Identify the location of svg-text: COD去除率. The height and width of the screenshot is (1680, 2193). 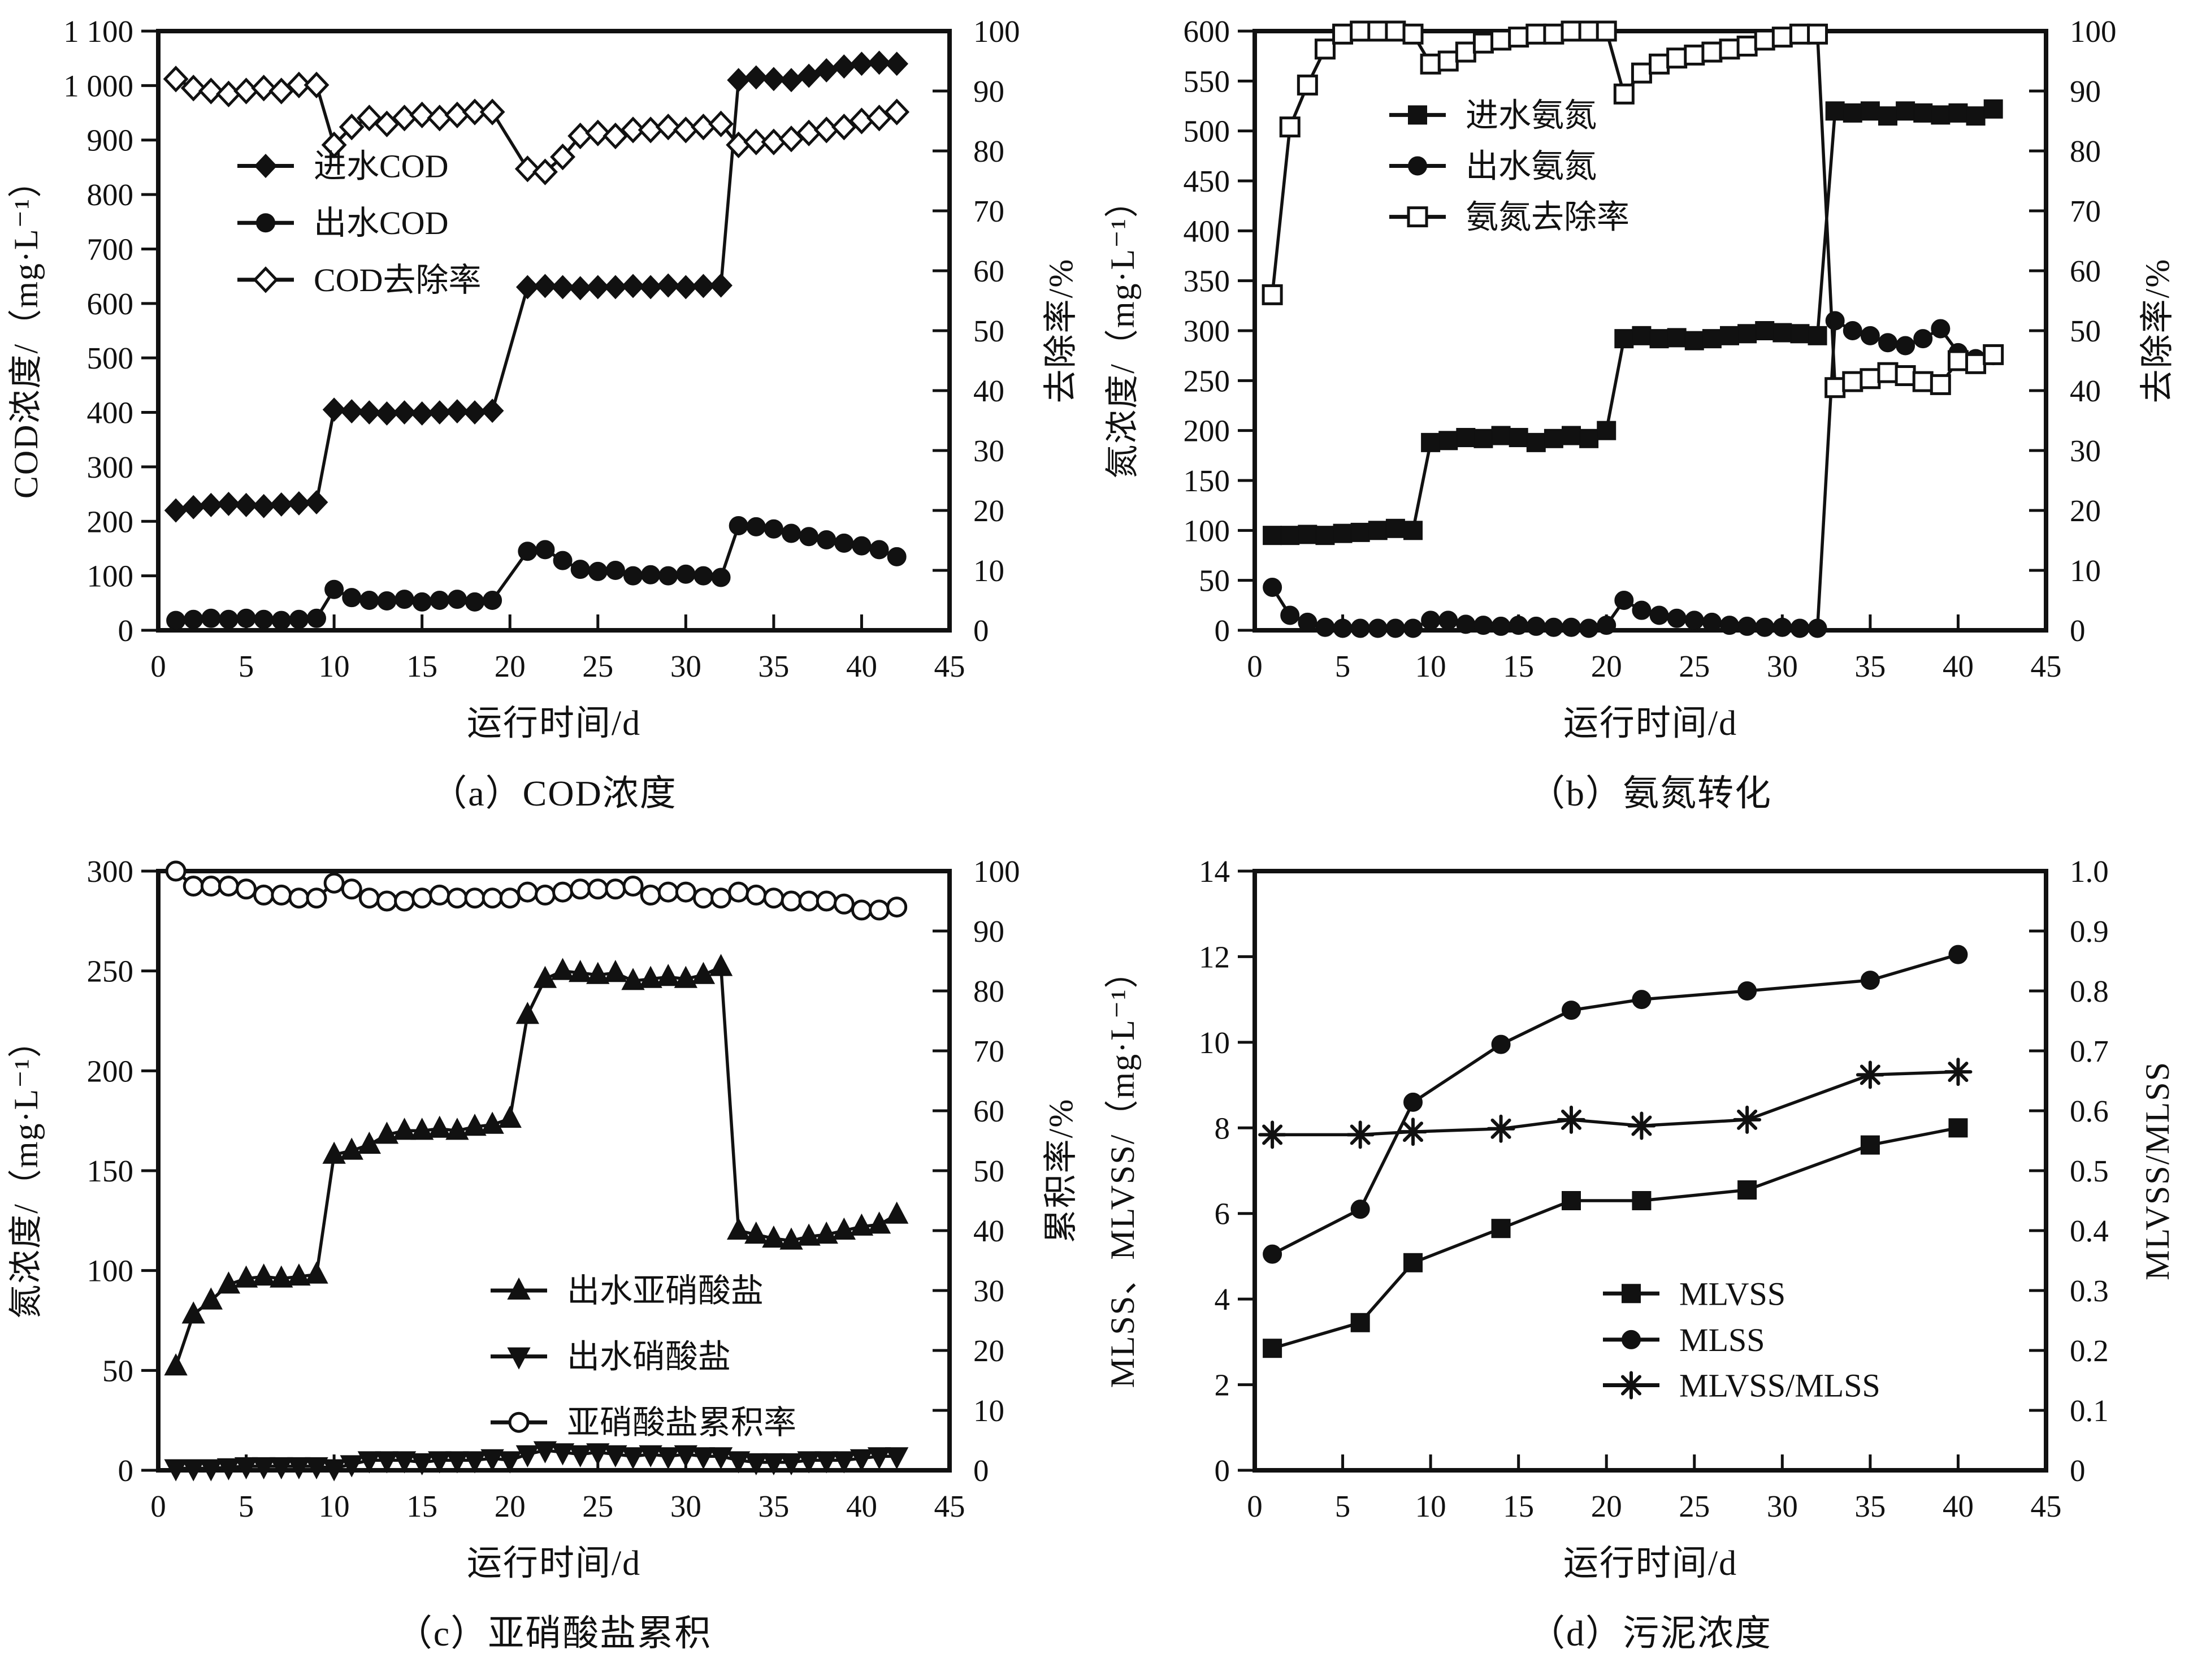
(397, 280).